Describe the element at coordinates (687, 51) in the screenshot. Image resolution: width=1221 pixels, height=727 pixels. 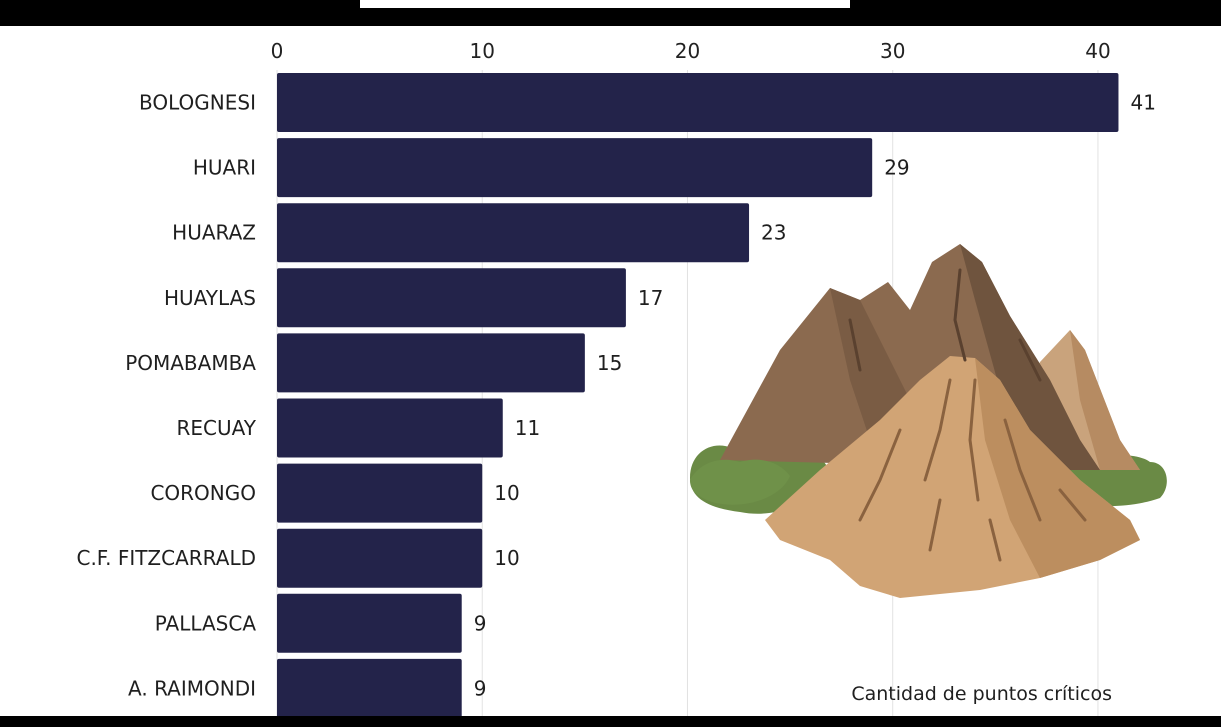
I see `x-tick-label: 20` at that location.